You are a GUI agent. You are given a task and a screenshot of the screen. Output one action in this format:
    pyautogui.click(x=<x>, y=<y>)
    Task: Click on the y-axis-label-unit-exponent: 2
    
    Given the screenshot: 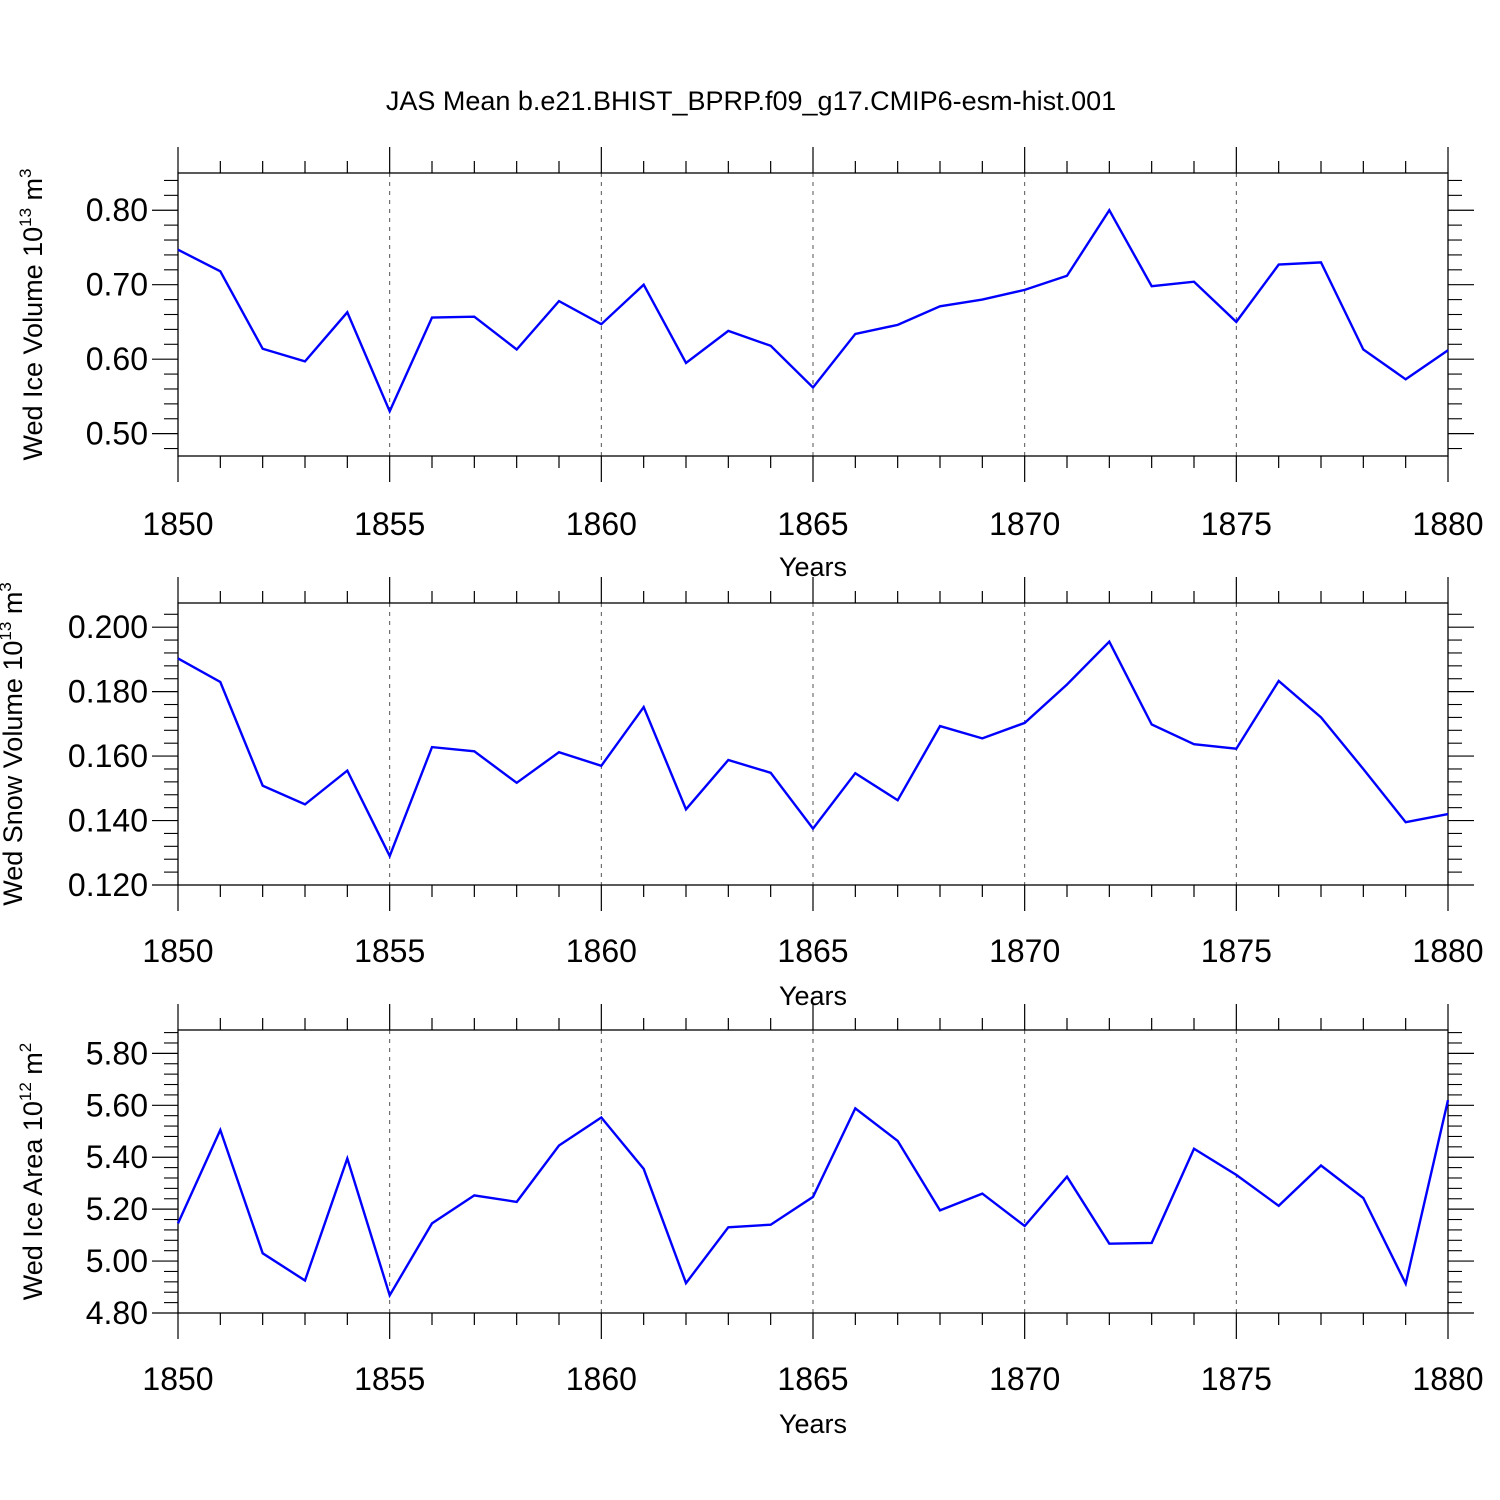 What is the action you would take?
    pyautogui.click(x=25, y=1047)
    